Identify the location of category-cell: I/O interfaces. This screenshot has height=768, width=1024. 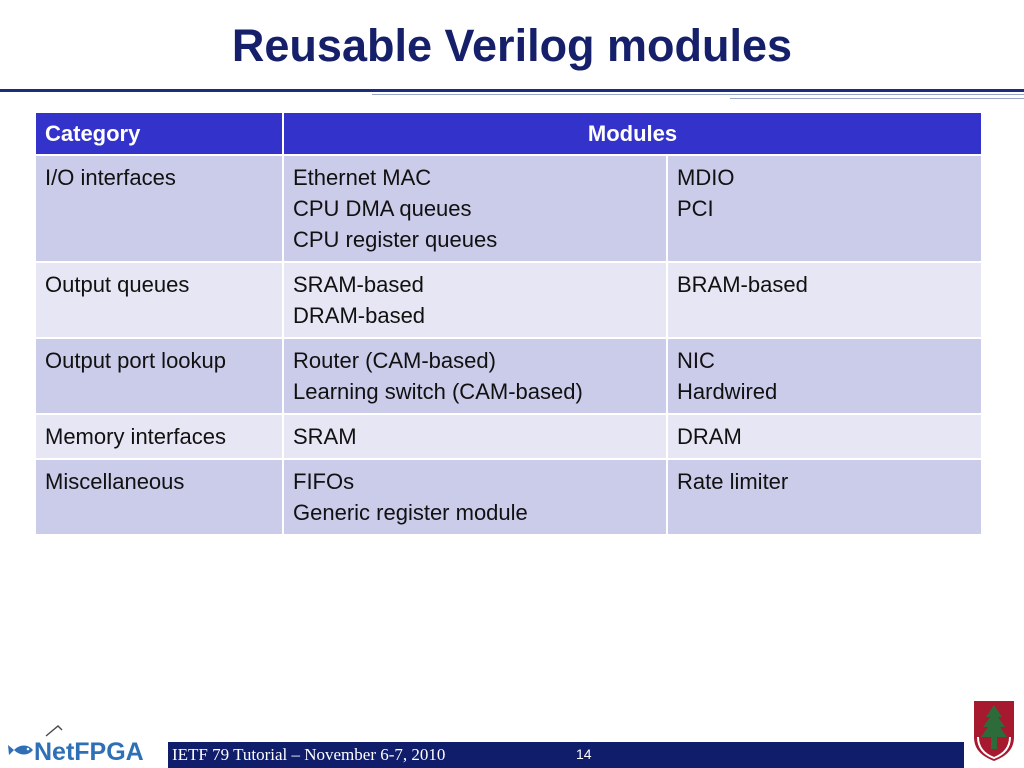
(159, 208).